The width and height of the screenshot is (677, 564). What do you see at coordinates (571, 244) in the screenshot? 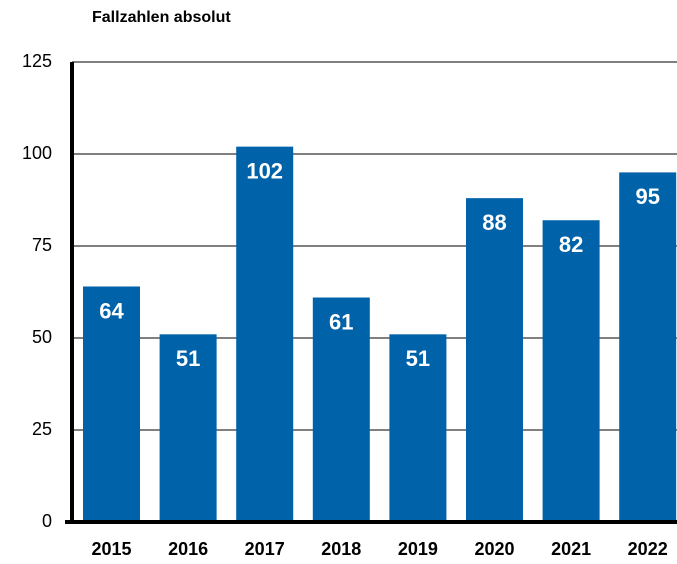
I see `data-label: 82` at bounding box center [571, 244].